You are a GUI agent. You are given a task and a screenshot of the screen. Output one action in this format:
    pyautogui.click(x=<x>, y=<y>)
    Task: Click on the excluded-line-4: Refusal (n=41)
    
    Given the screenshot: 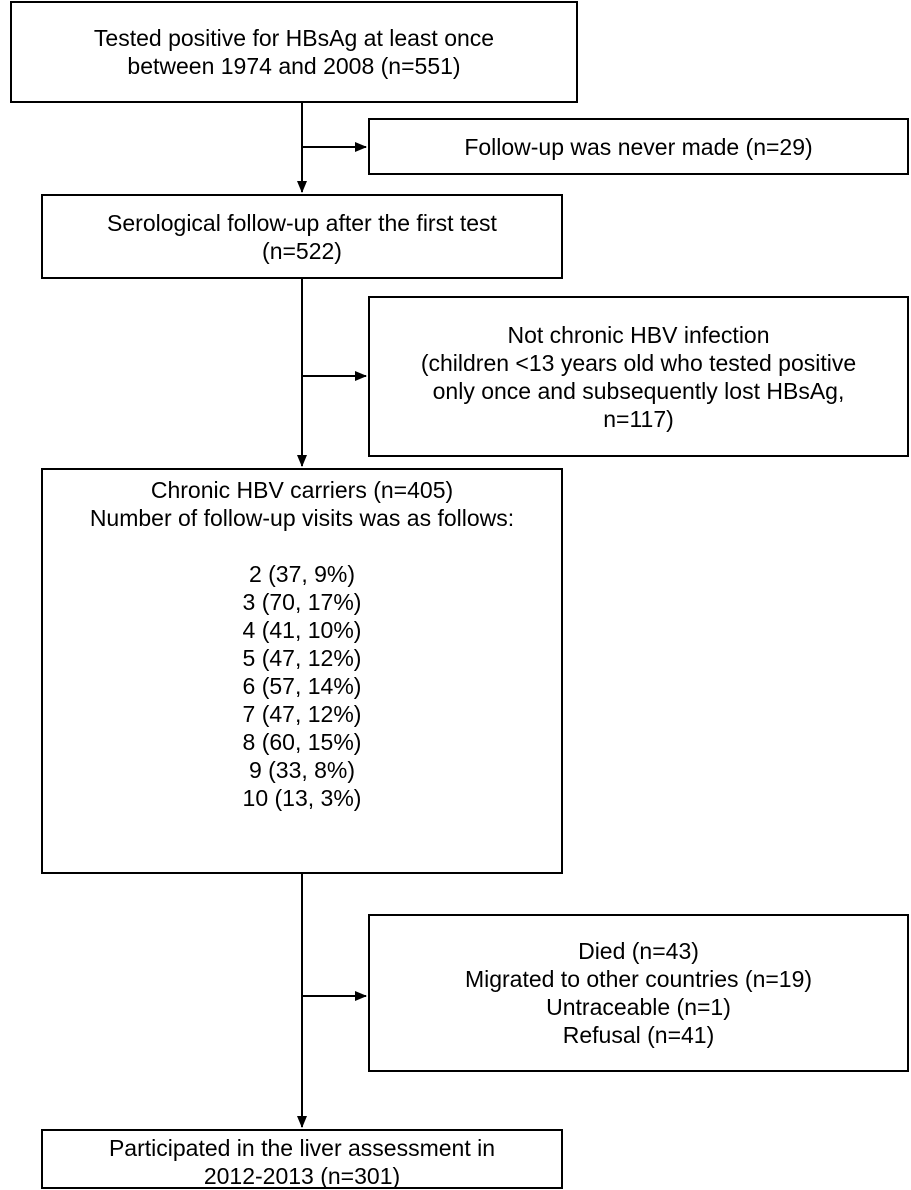 What is the action you would take?
    pyautogui.click(x=638, y=1035)
    